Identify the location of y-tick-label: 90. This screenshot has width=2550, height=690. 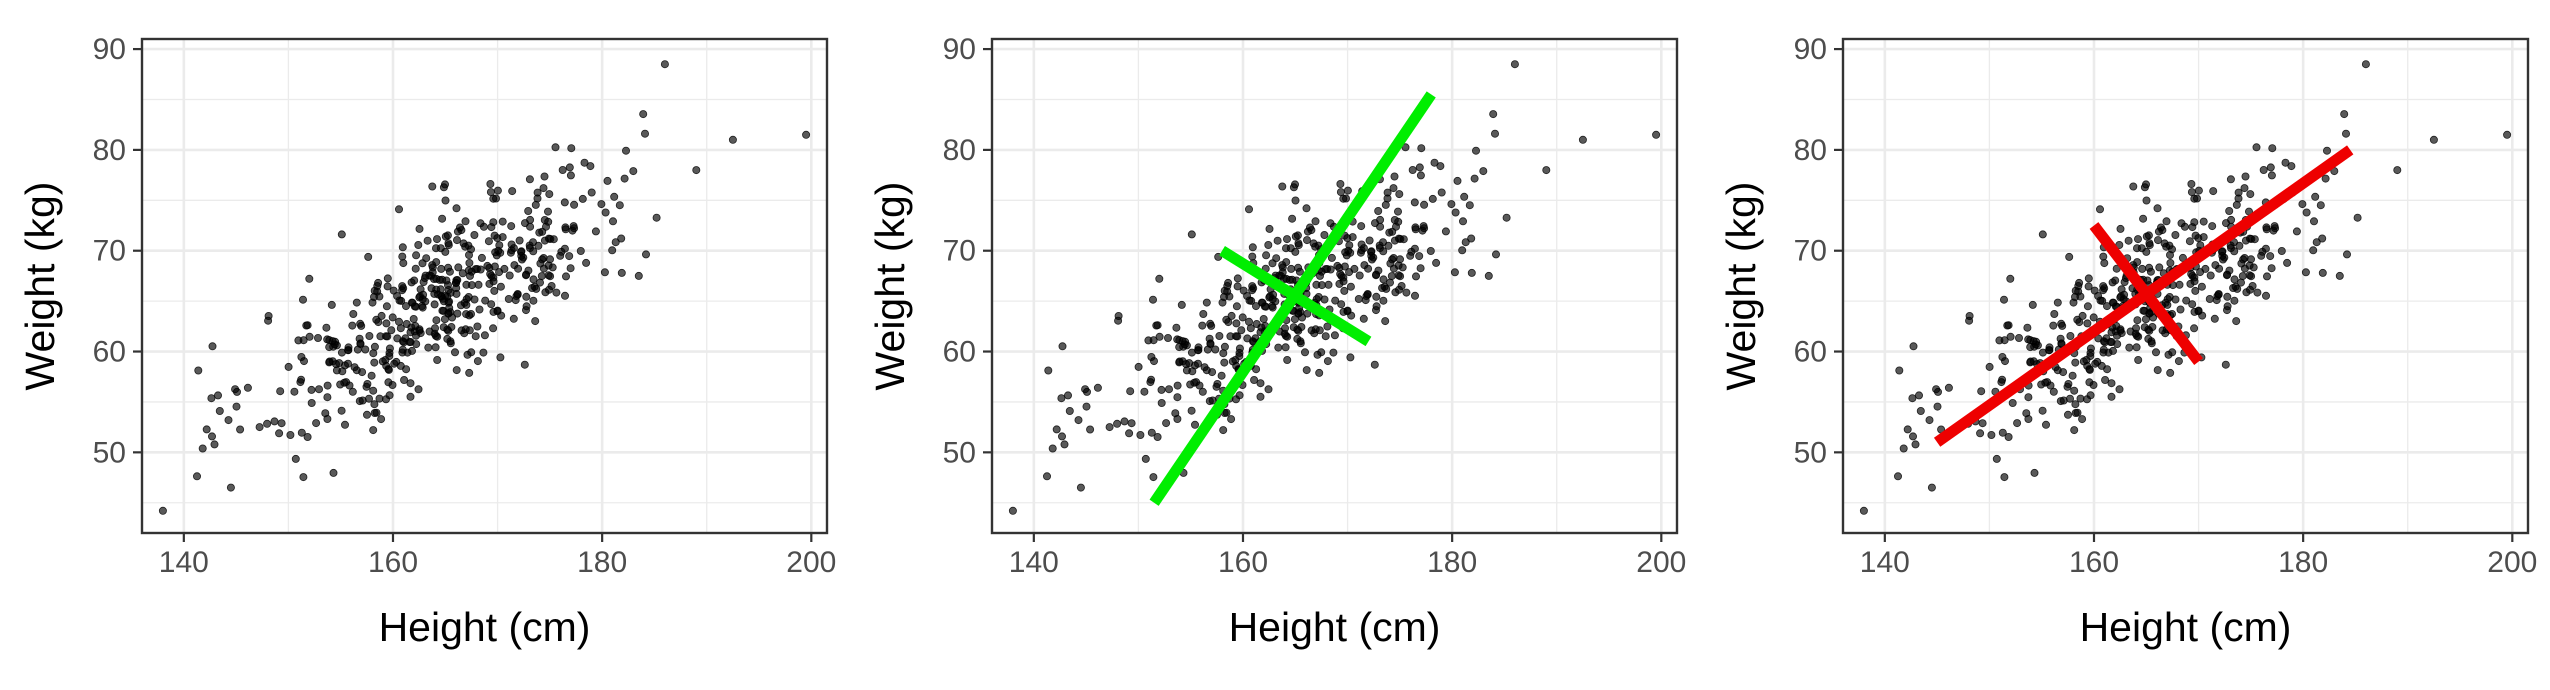
(959, 49).